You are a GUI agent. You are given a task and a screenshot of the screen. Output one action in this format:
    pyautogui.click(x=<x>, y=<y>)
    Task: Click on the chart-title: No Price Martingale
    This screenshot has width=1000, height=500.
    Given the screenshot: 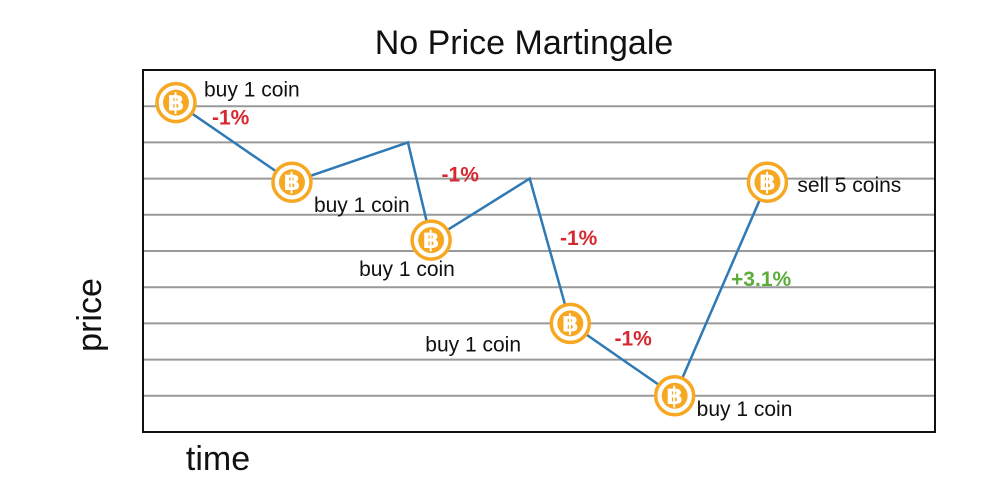 What is the action you would take?
    pyautogui.click(x=524, y=43)
    